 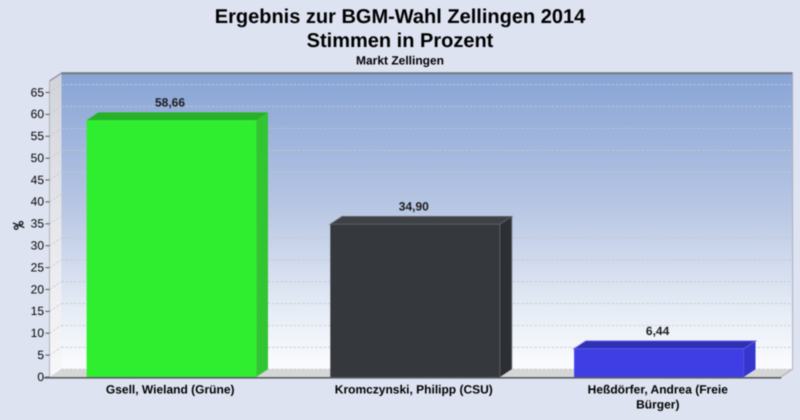 What do you see at coordinates (38, 333) in the screenshot?
I see `svg-text: 10` at bounding box center [38, 333].